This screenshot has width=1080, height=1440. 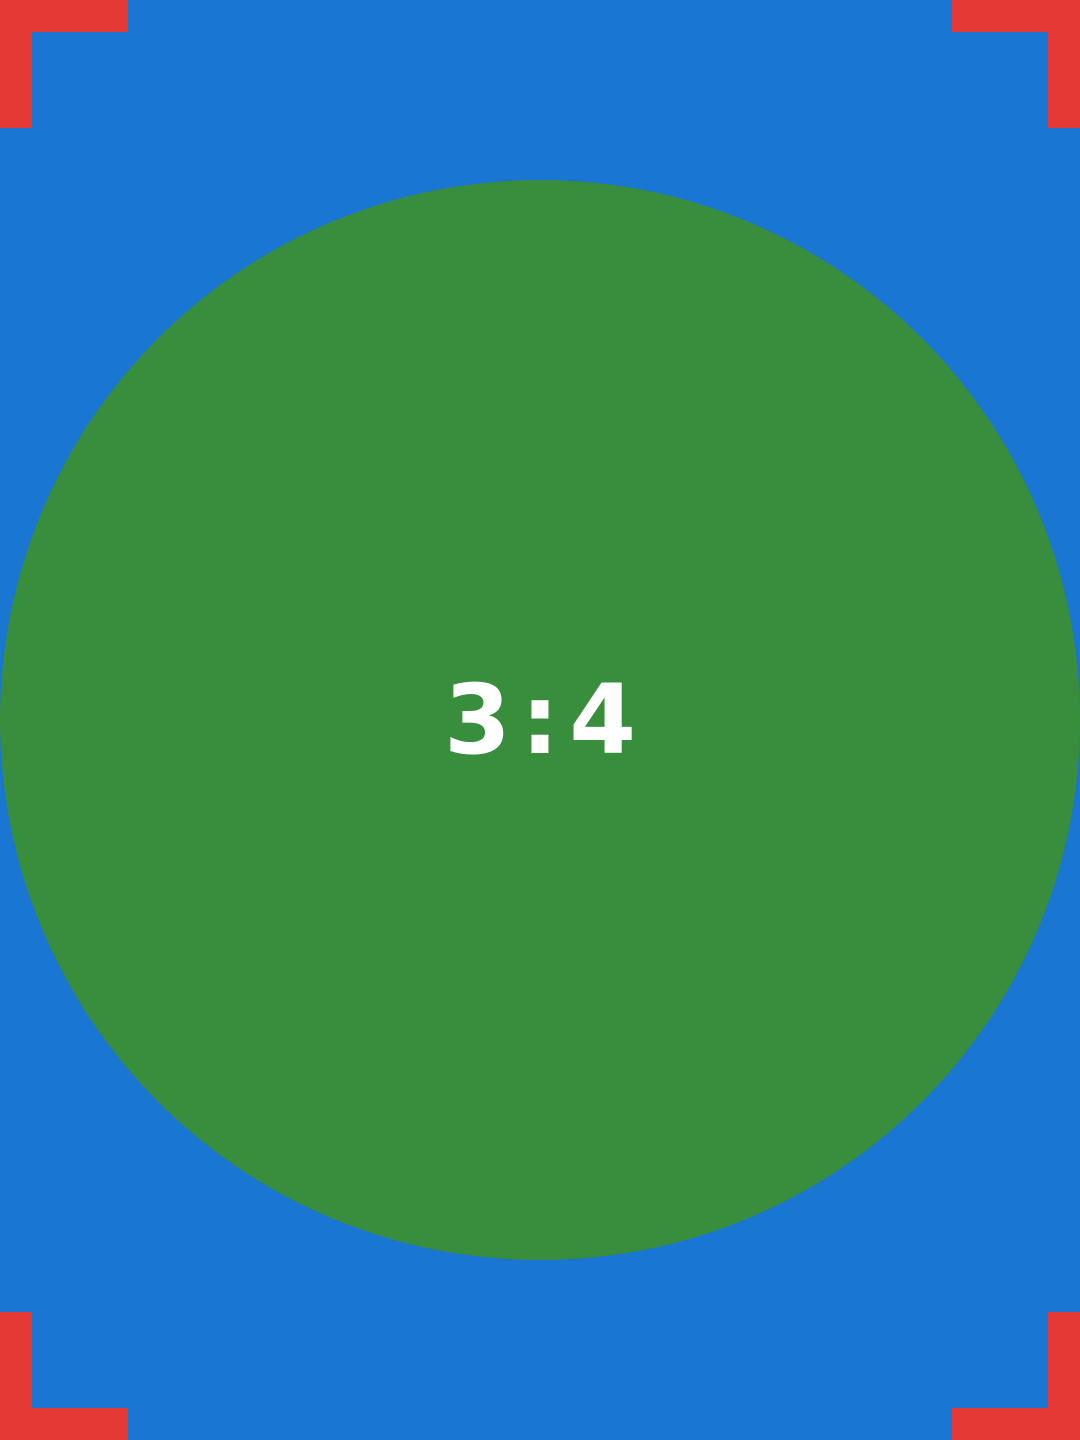 I want to click on corner-mark-bottom-left, so click(x=64, y=1376).